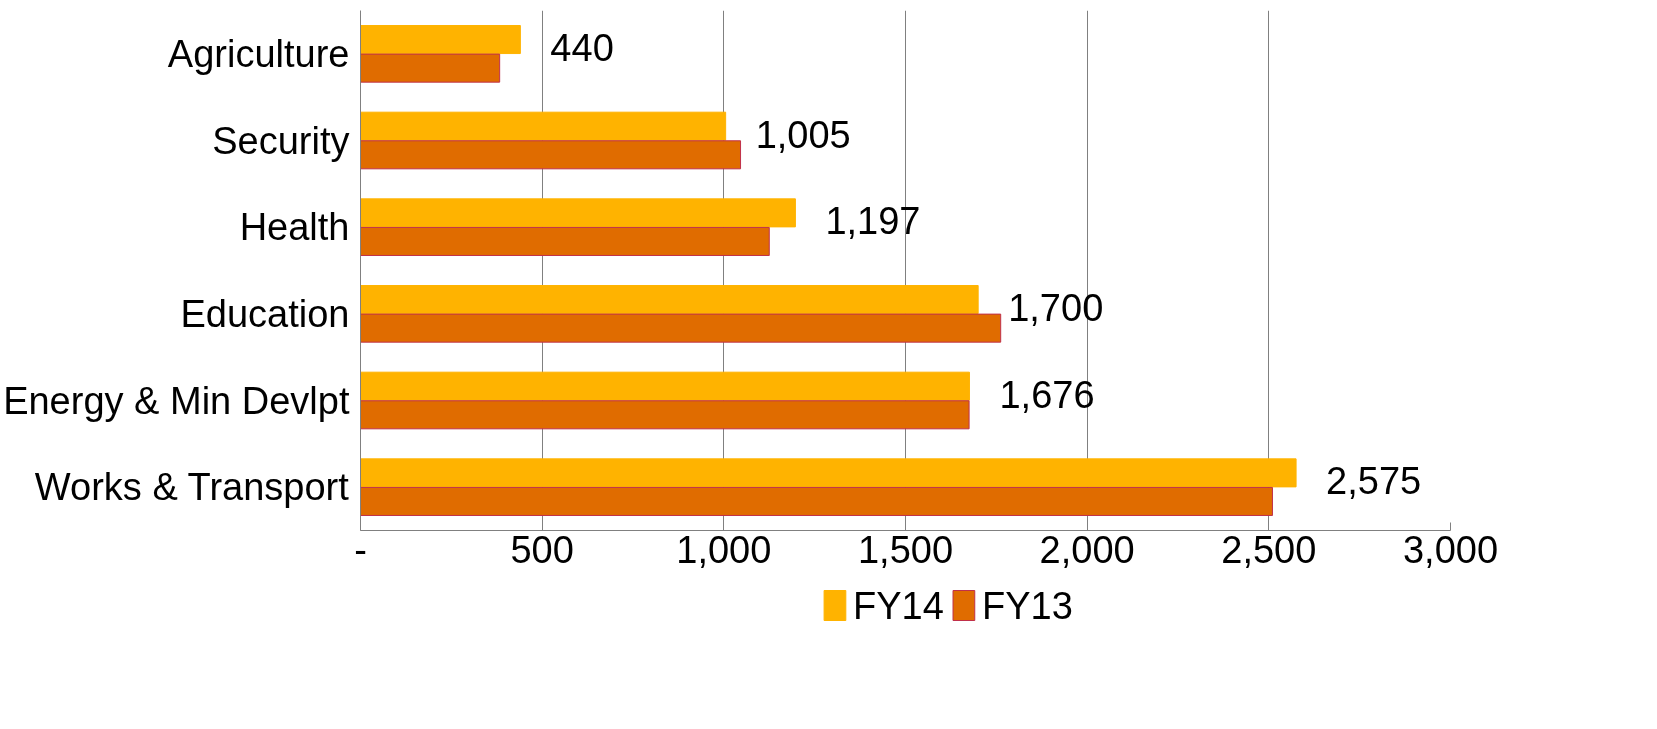 The image size is (1657, 729). Describe the element at coordinates (258, 53) in the screenshot. I see `y-tick-label: Agriculture` at that location.